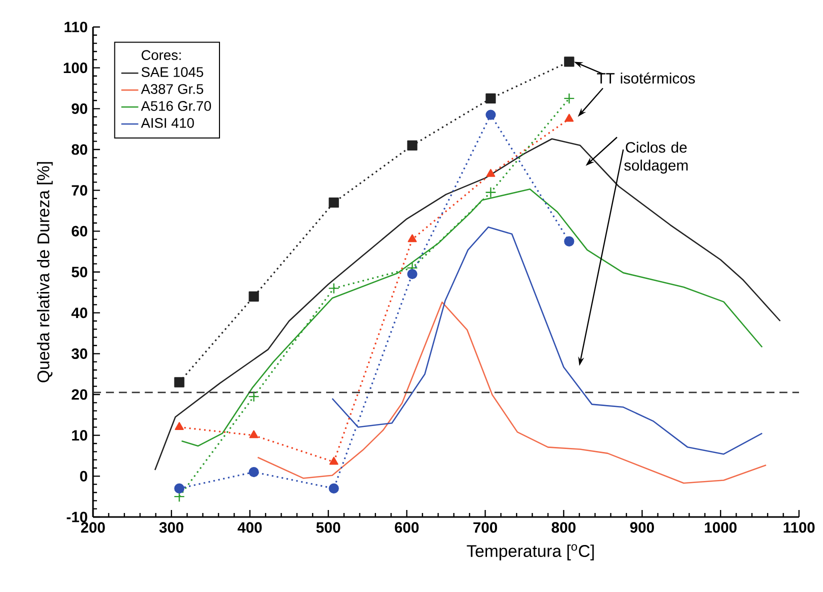 The height and width of the screenshot is (592, 823). Describe the element at coordinates (80, 108) in the screenshot. I see `y-tick-label: 90` at that location.